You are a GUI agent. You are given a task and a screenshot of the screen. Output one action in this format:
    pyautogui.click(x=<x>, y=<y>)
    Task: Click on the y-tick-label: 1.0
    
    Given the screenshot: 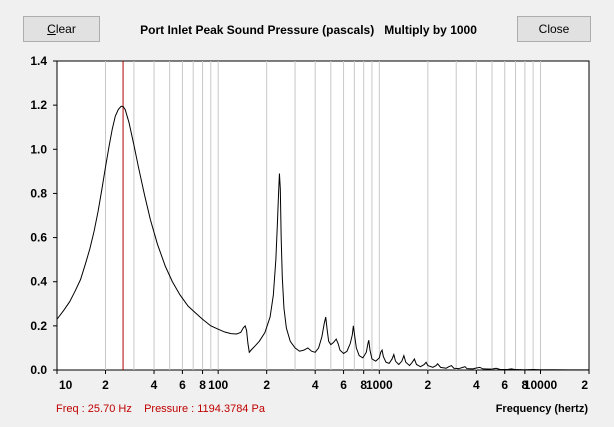 What is the action you would take?
    pyautogui.click(x=38, y=149)
    